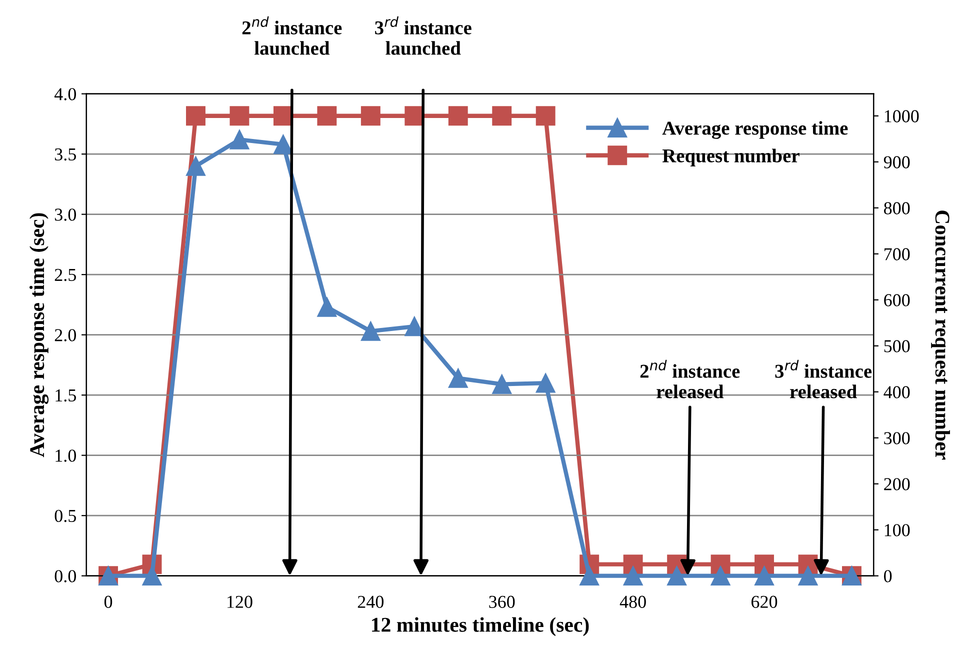 This screenshot has height=647, width=960. Describe the element at coordinates (66, 395) in the screenshot. I see `y-tick-label: 1.5` at that location.